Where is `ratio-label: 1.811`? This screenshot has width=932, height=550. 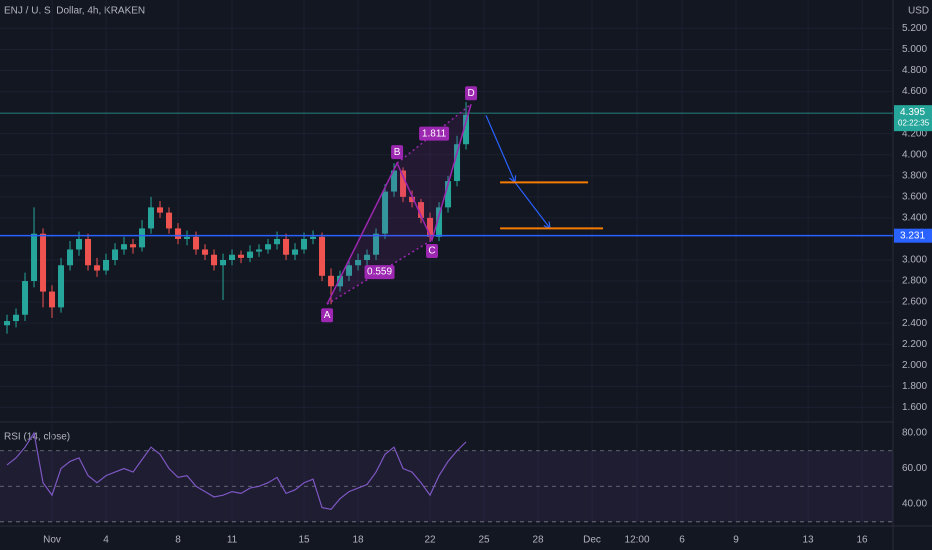 ratio-label: 1.811 is located at coordinates (434, 133).